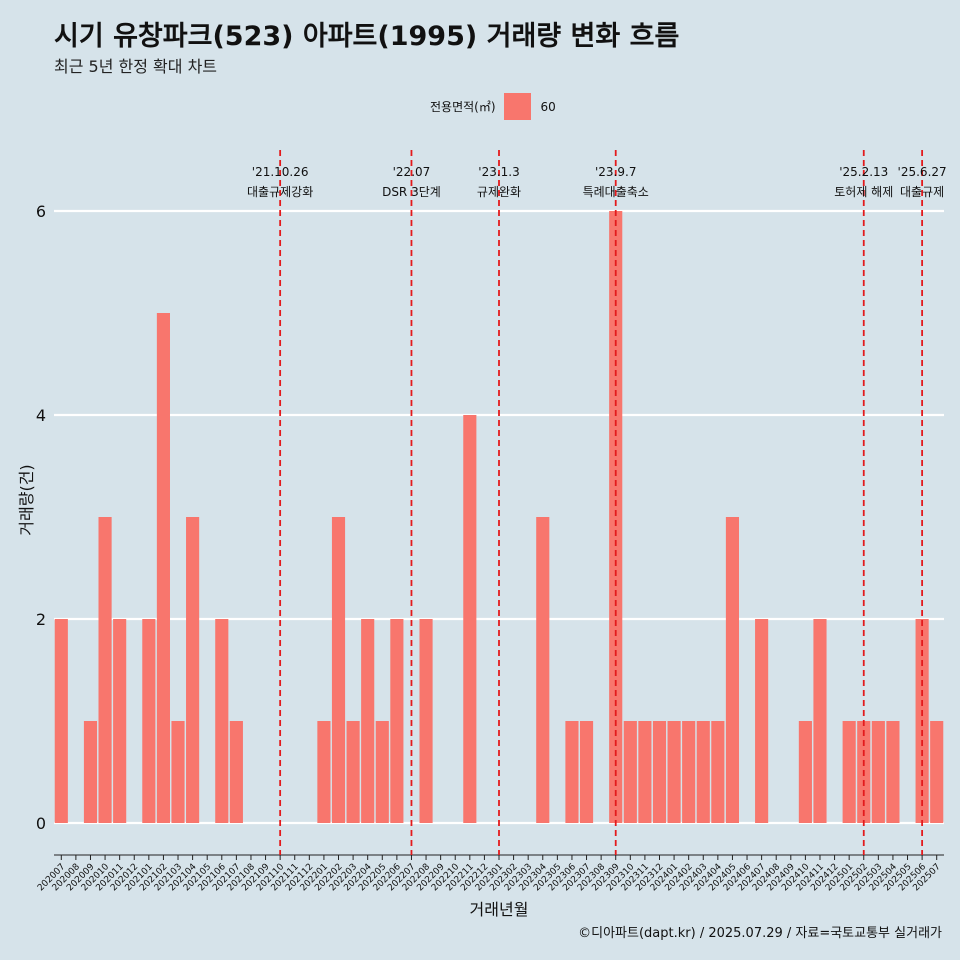  Describe the element at coordinates (41, 823) in the screenshot. I see `y-tick-label: 0` at that location.